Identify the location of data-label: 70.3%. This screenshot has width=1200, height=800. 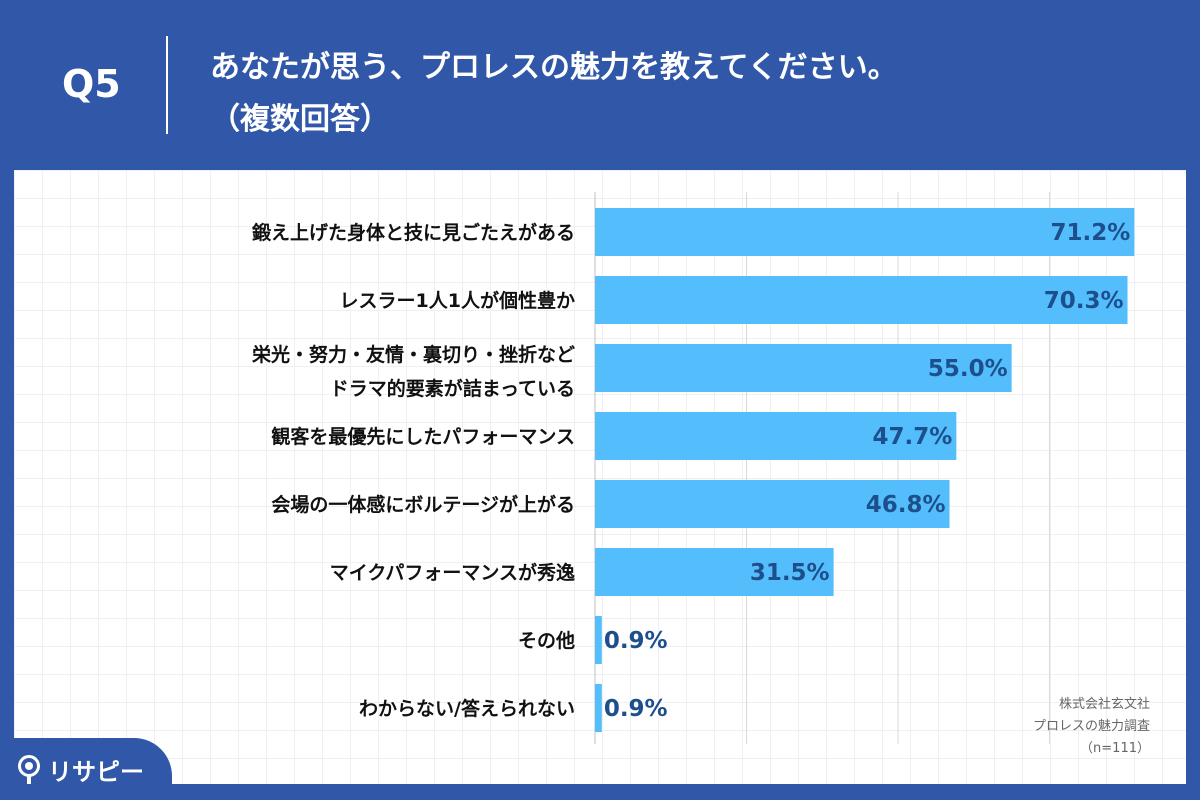
(1084, 301).